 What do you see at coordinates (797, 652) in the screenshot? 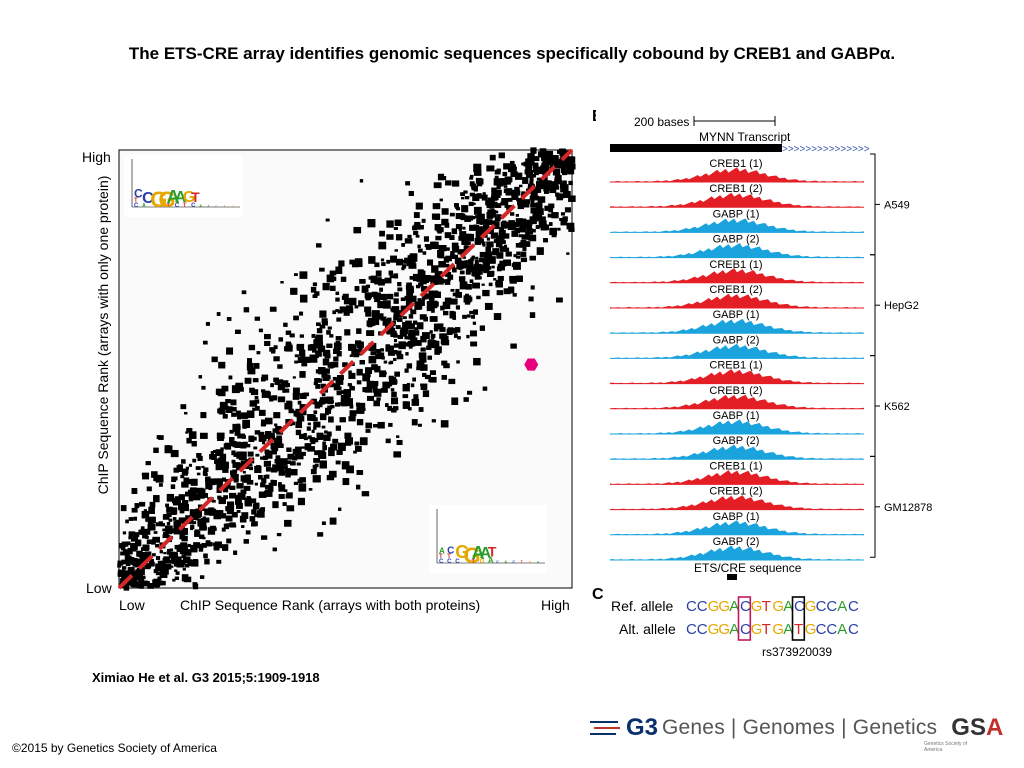
I see `snp-id: rs373920039` at bounding box center [797, 652].